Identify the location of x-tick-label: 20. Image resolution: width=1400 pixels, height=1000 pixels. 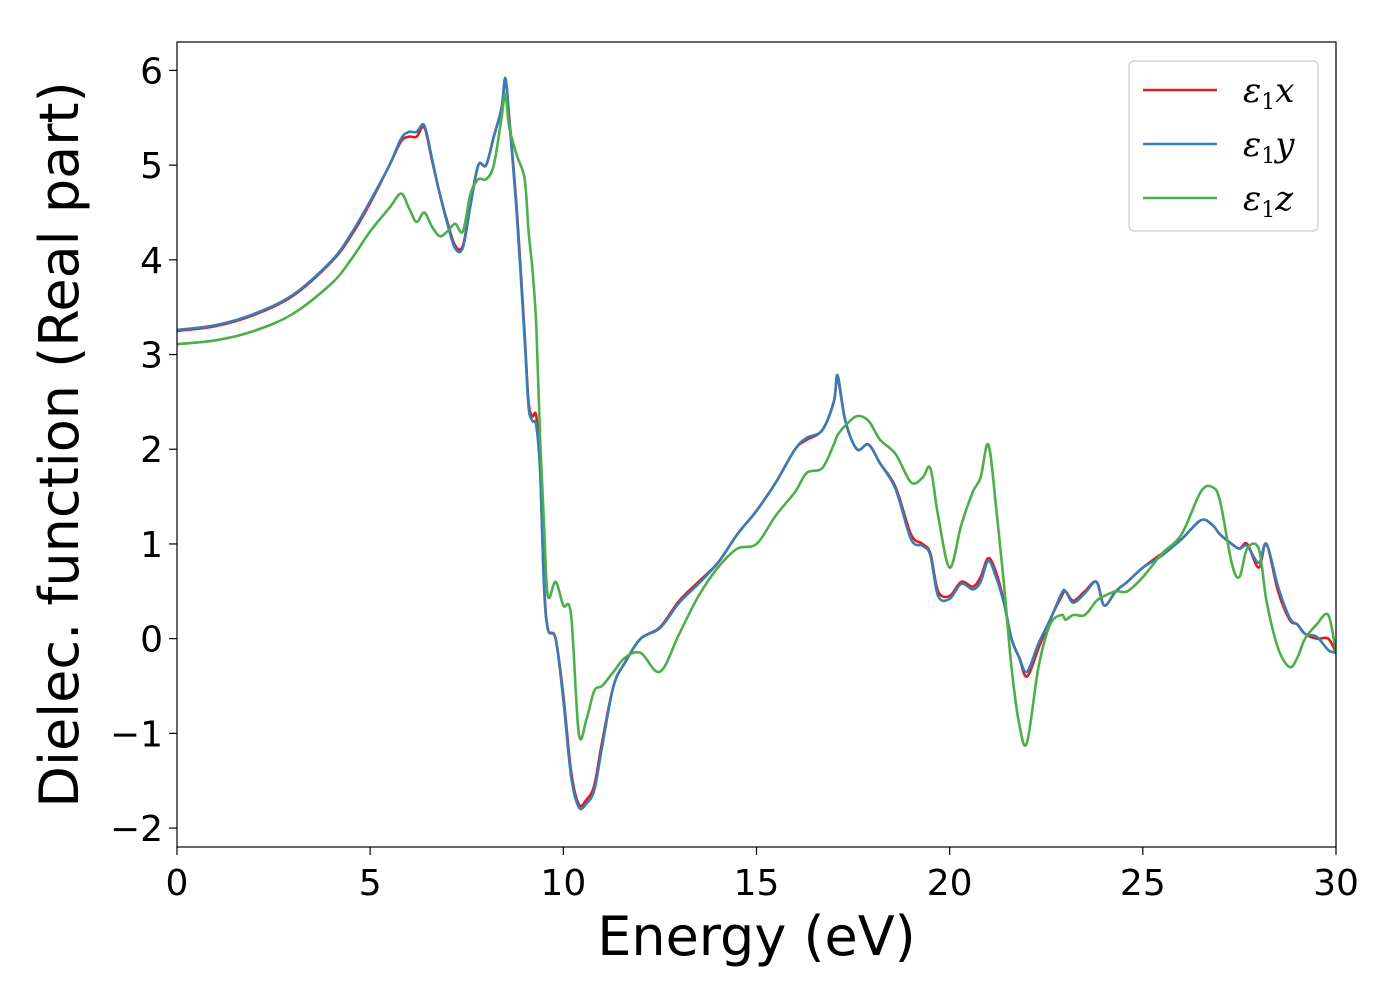
(950, 883).